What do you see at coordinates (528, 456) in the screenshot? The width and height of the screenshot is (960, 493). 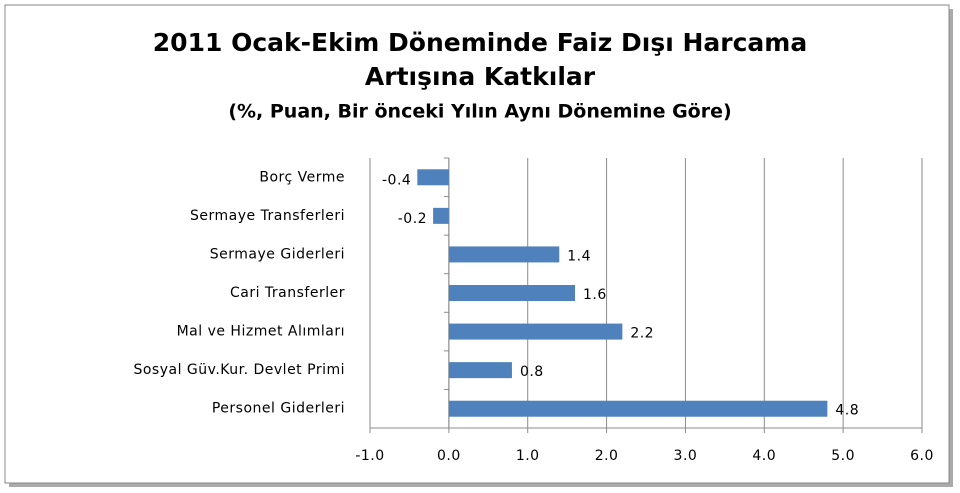 I see `x-tick-label: 1.0` at bounding box center [528, 456].